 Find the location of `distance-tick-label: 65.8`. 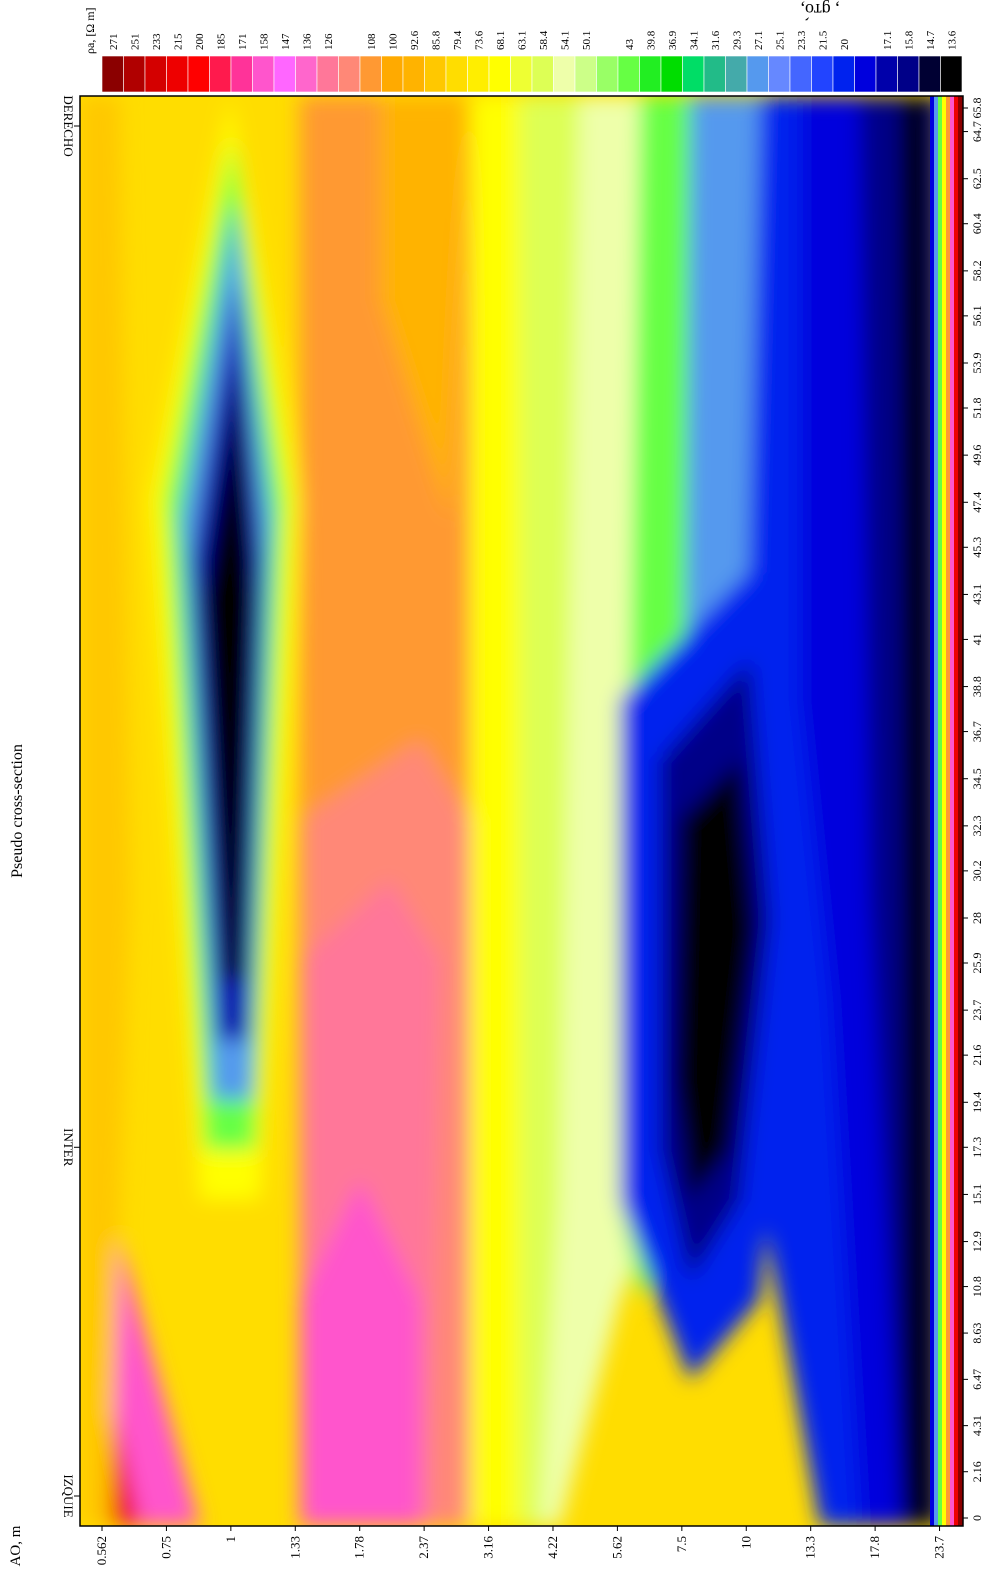

distance-tick-label: 65.8 is located at coordinates (977, 108).